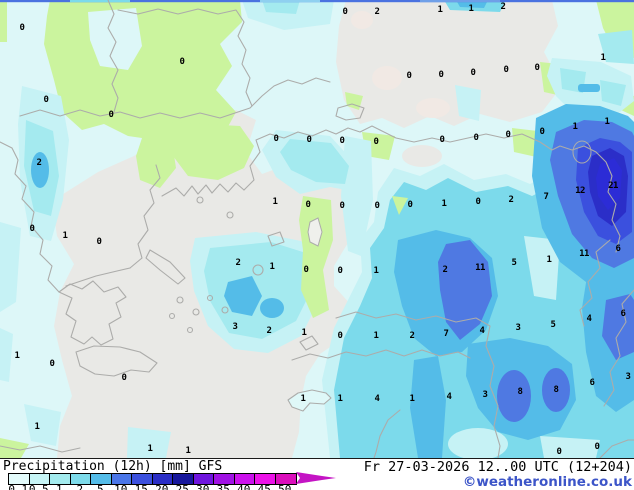  What do you see at coordinates (580, 191) in the screenshot?
I see `precip-value: 12` at bounding box center [580, 191].